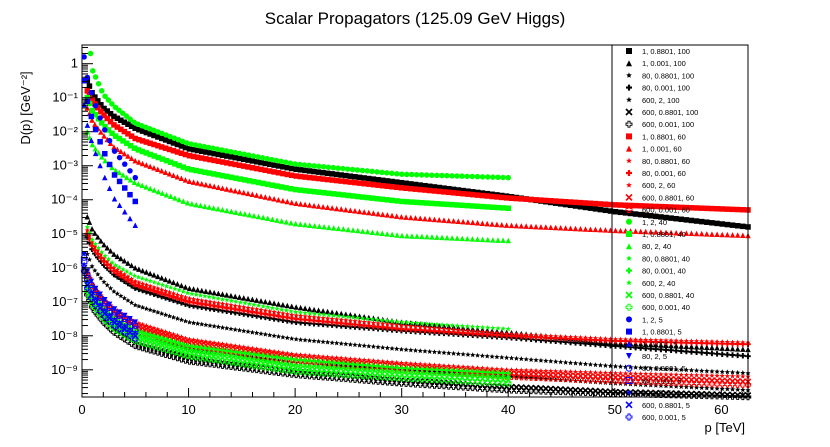 The image size is (830, 447). Describe the element at coordinates (668, 124) in the screenshot. I see `legend-label: 600, 0.001, 100` at that location.